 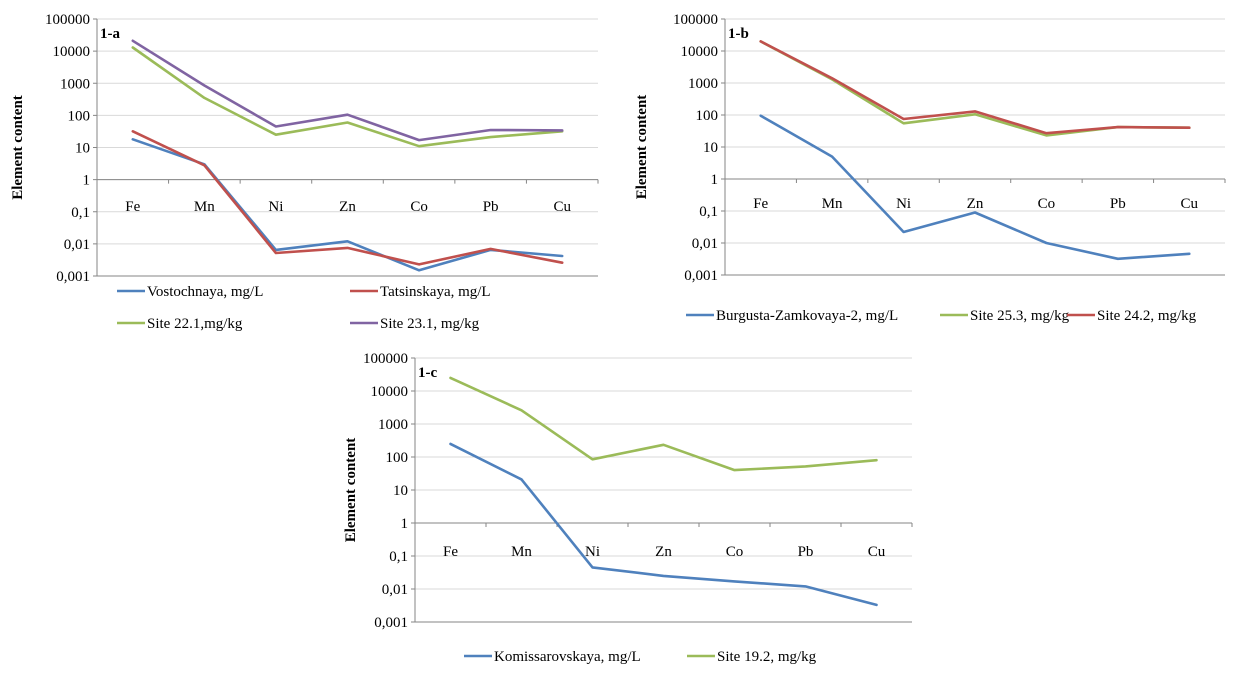 I want to click on legend-entry: Site 24.2, mg/kg, so click(x=1147, y=316).